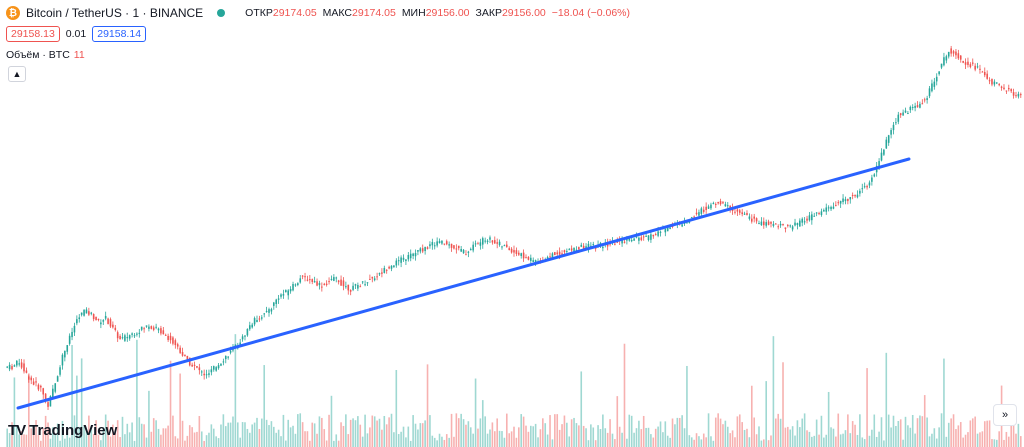  I want to click on double-chevron-right-icon: », so click(1005, 415).